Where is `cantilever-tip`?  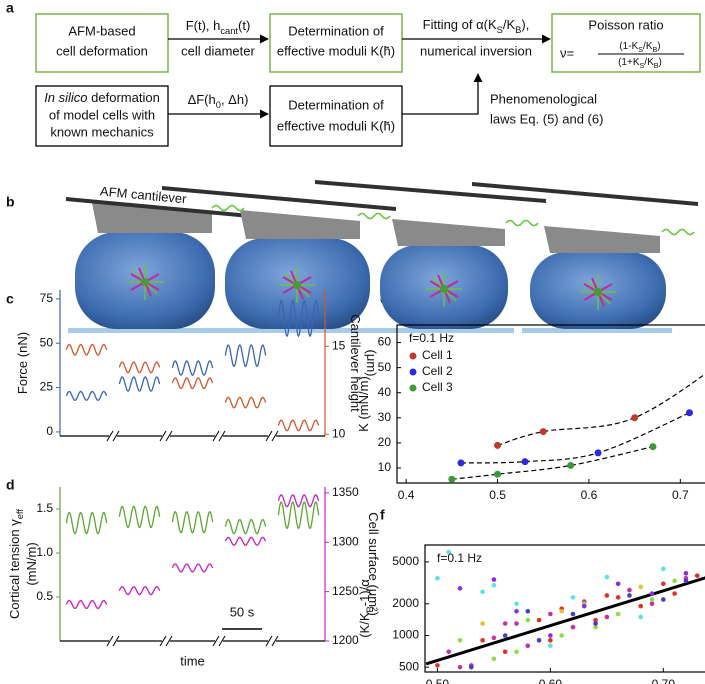 cantilever-tip is located at coordinates (448, 232).